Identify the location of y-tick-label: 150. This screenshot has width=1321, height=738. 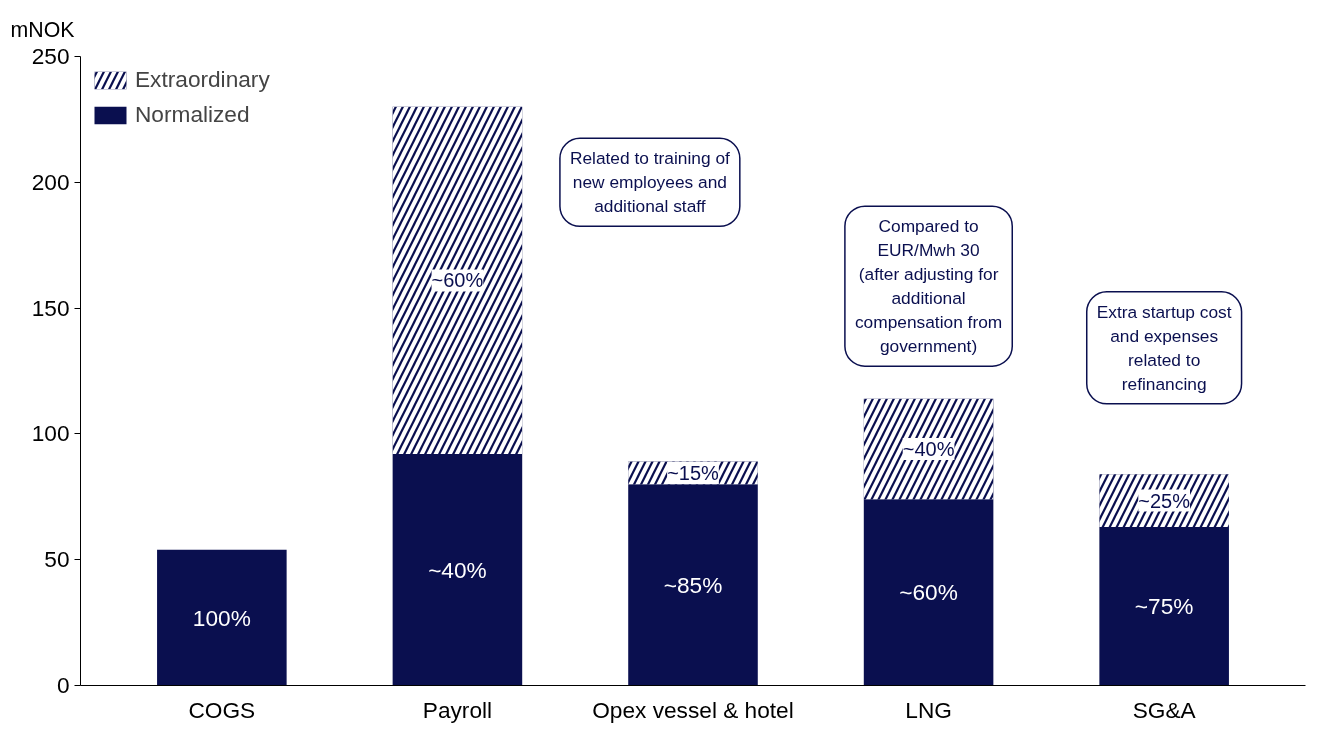
(50, 307).